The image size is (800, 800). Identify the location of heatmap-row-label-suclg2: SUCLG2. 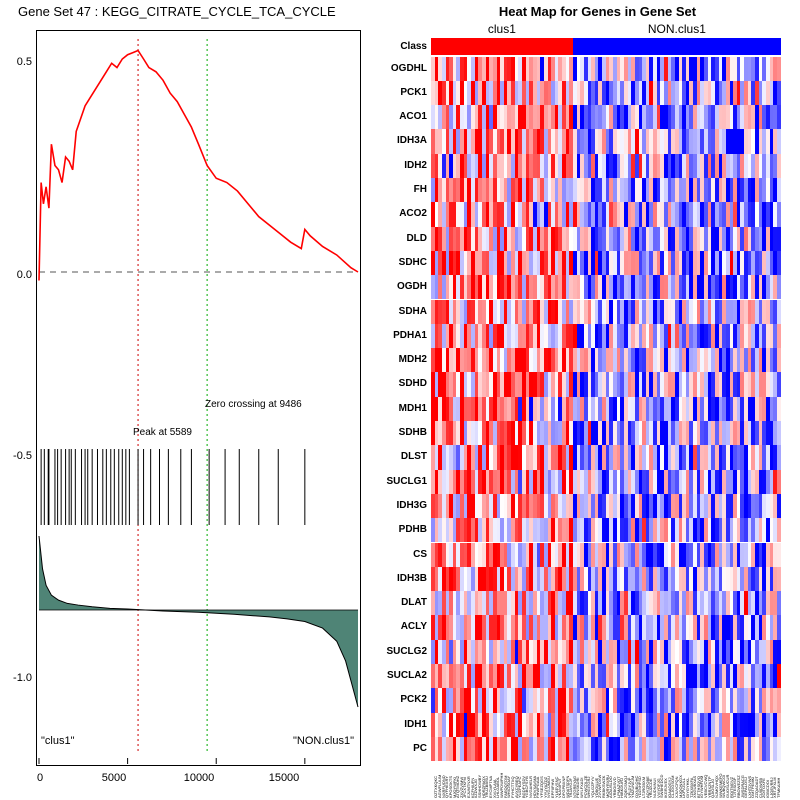
(406, 651).